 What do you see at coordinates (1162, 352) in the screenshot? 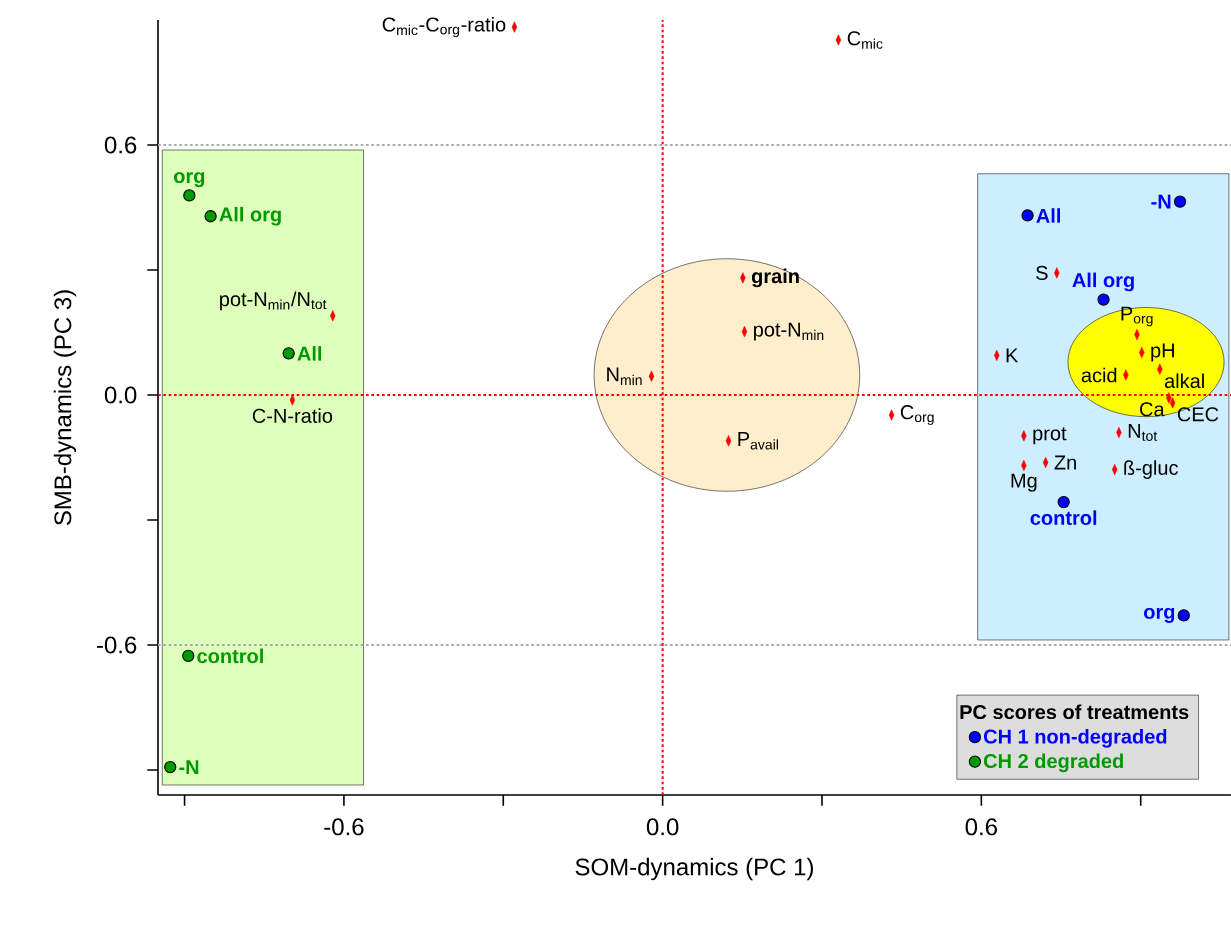
I see `annotation: pH` at bounding box center [1162, 352].